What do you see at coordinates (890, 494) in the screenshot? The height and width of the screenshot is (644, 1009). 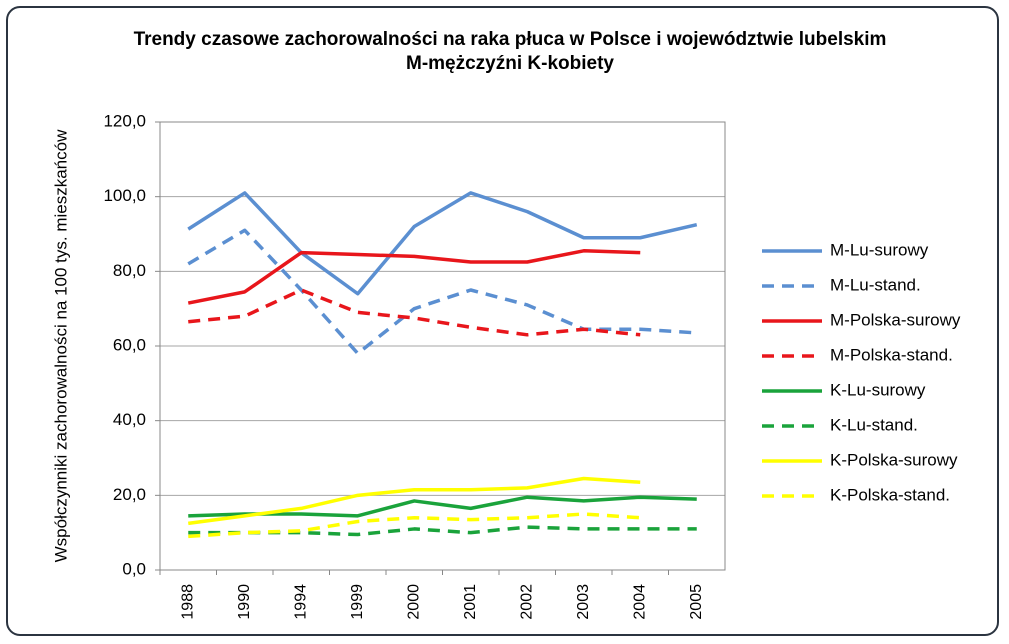 I see `legend-label: K-Polska-stand.` at bounding box center [890, 494].